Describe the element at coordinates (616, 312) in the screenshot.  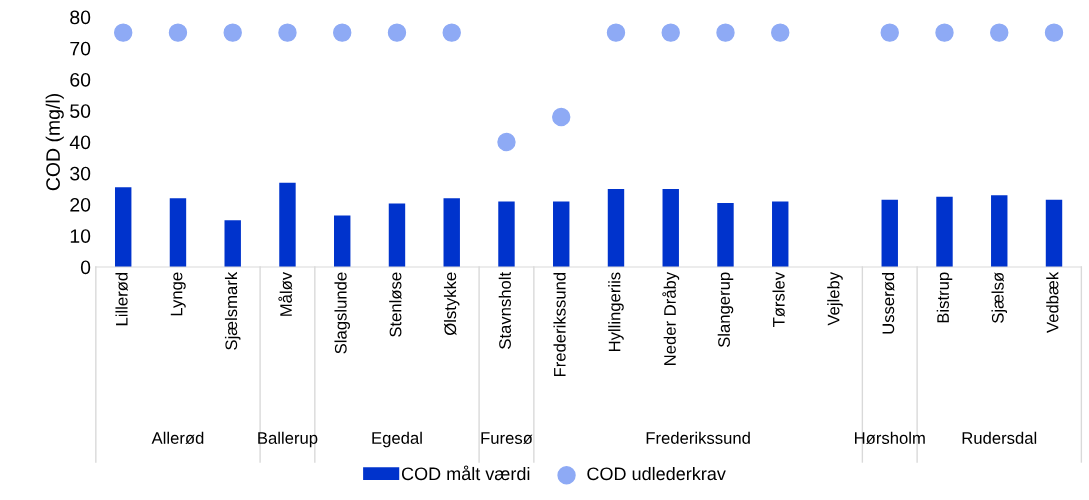
I see `x-tick-label: Hyllingeriis` at that location.